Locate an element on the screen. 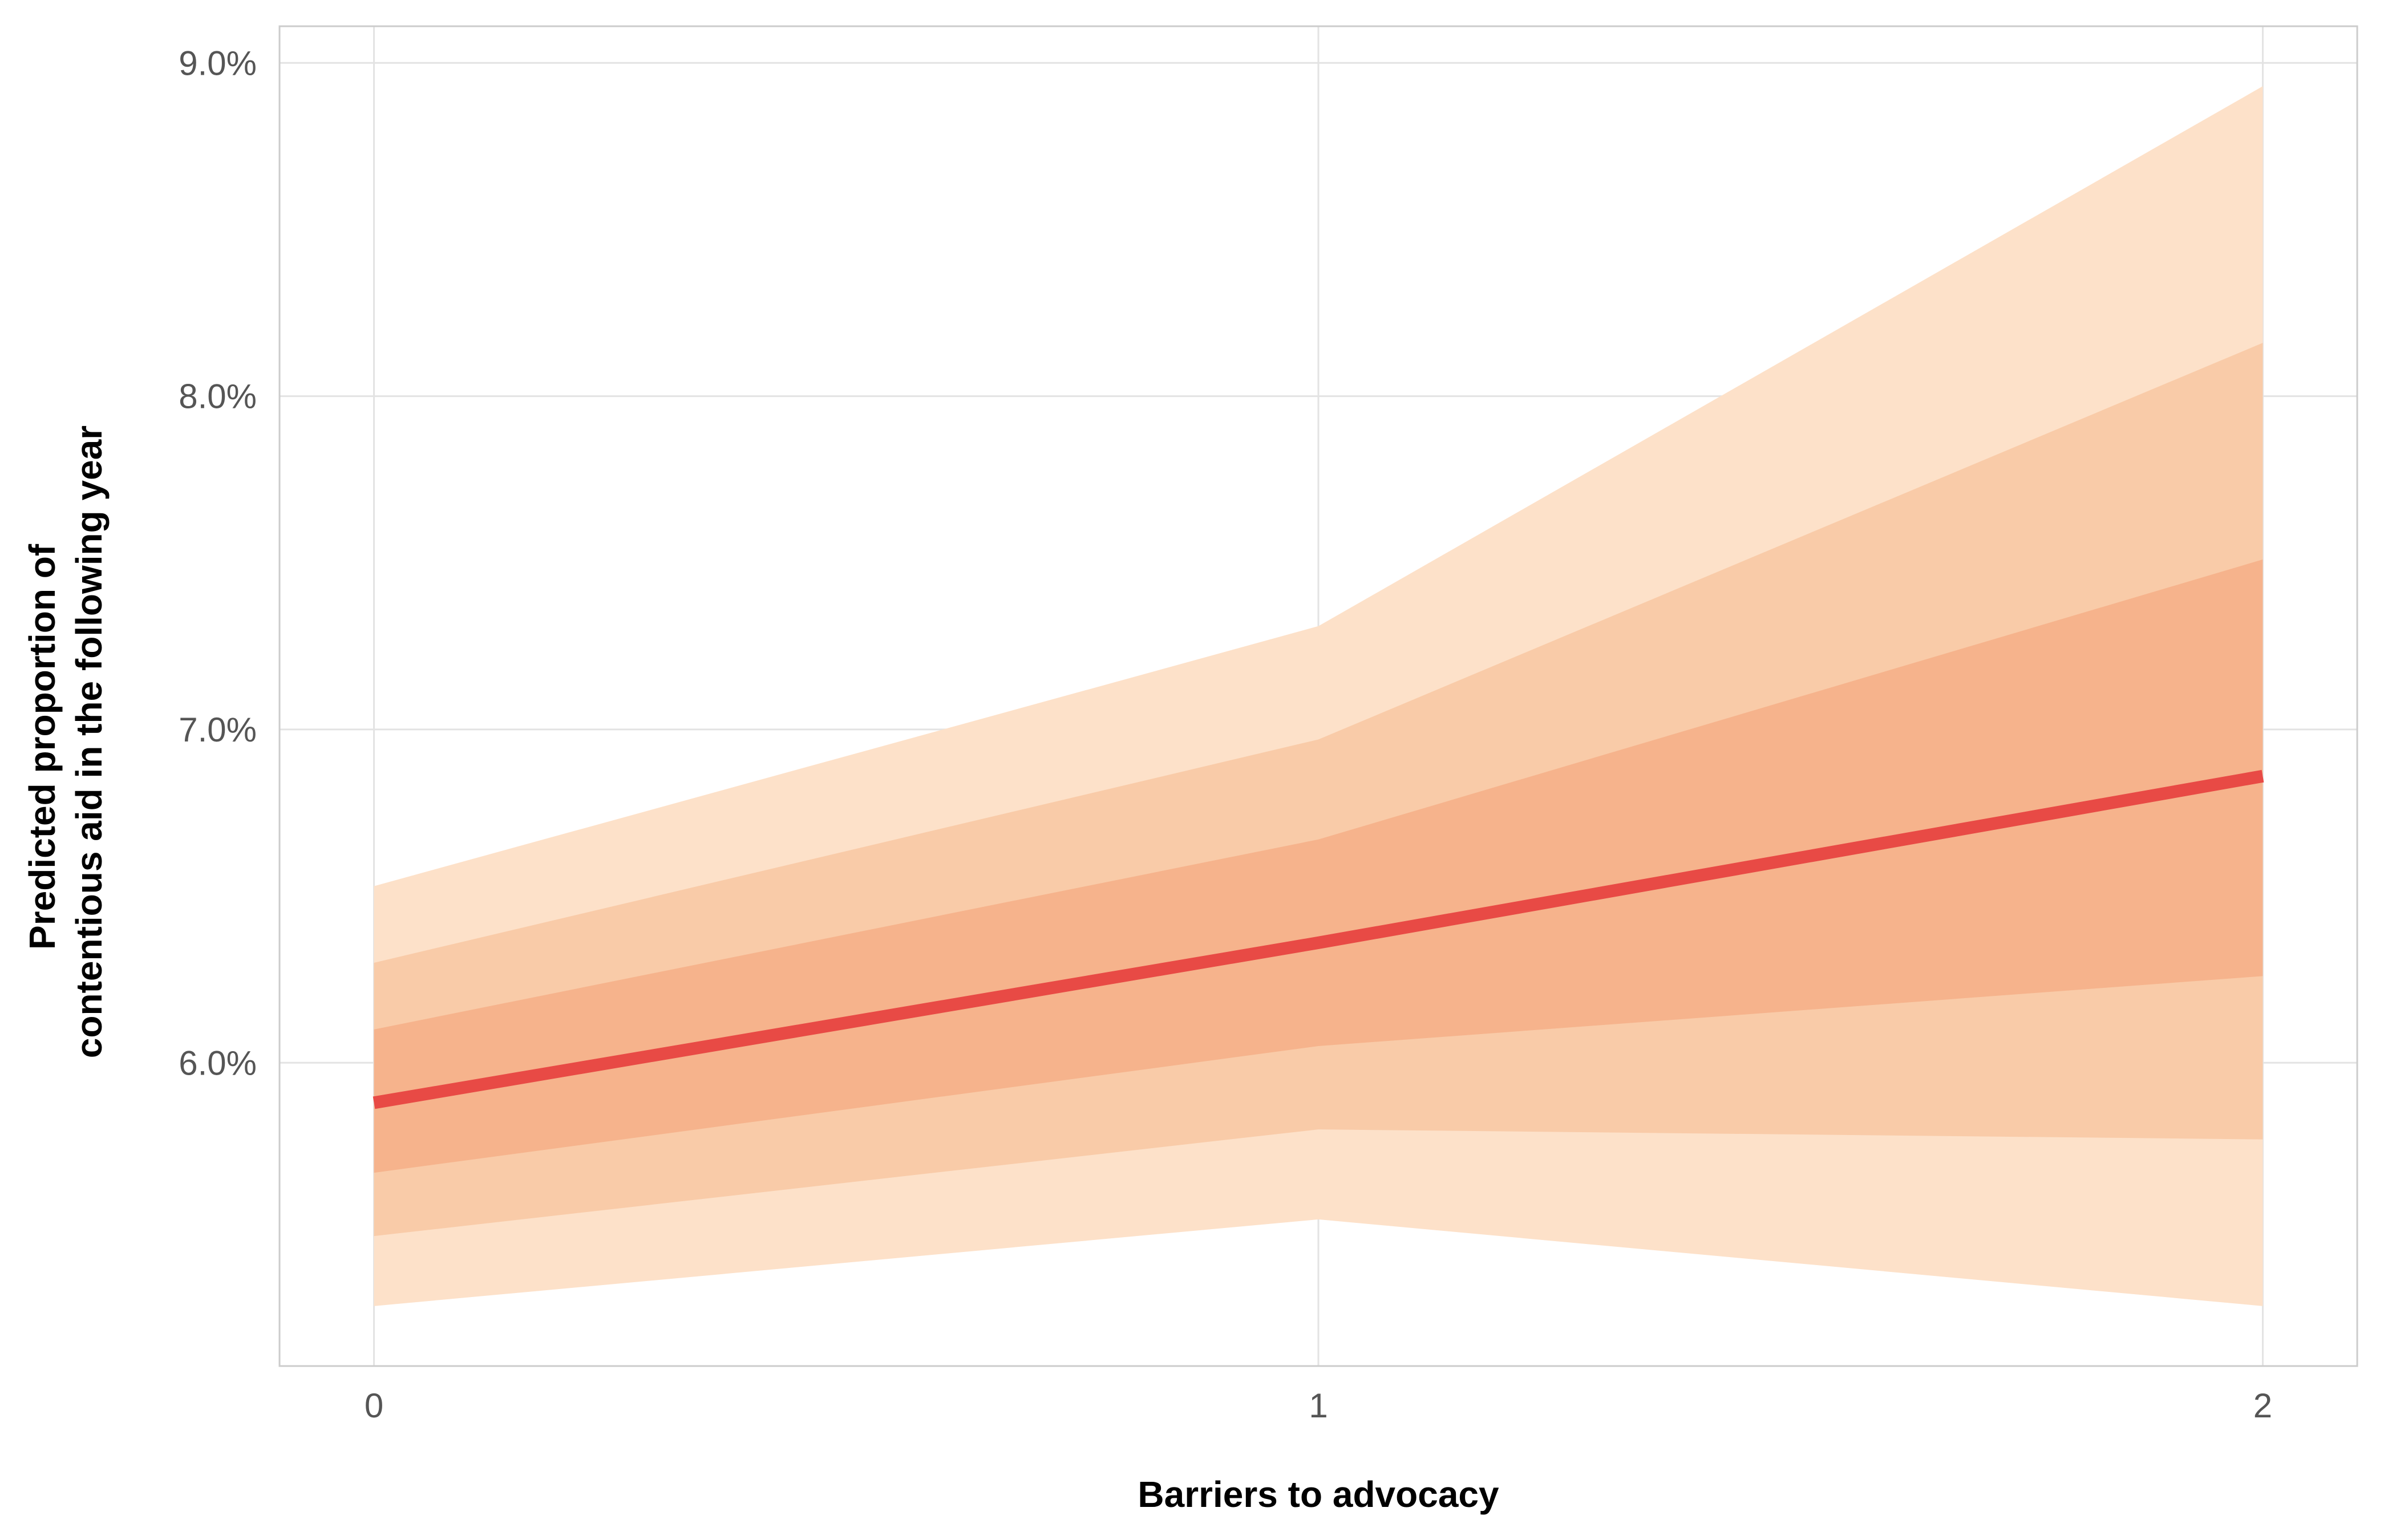  y-tick-label: 9.0% is located at coordinates (218, 63).